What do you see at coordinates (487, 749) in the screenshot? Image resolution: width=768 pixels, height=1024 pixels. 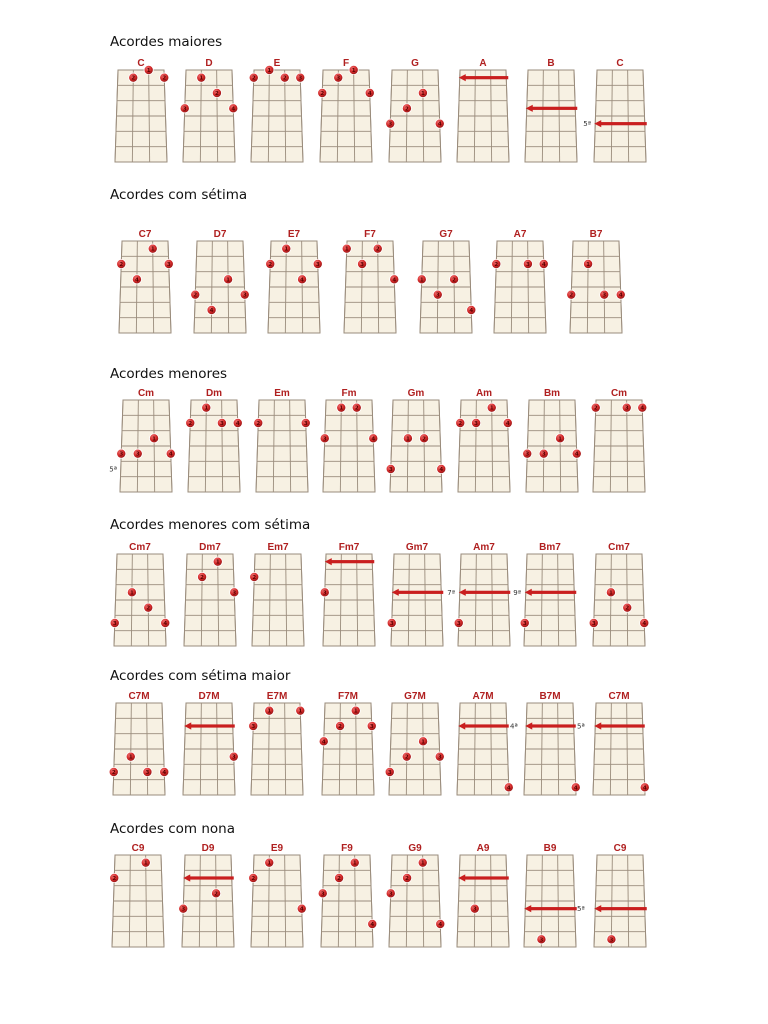 I see `fretboard: 4ª 4` at bounding box center [487, 749].